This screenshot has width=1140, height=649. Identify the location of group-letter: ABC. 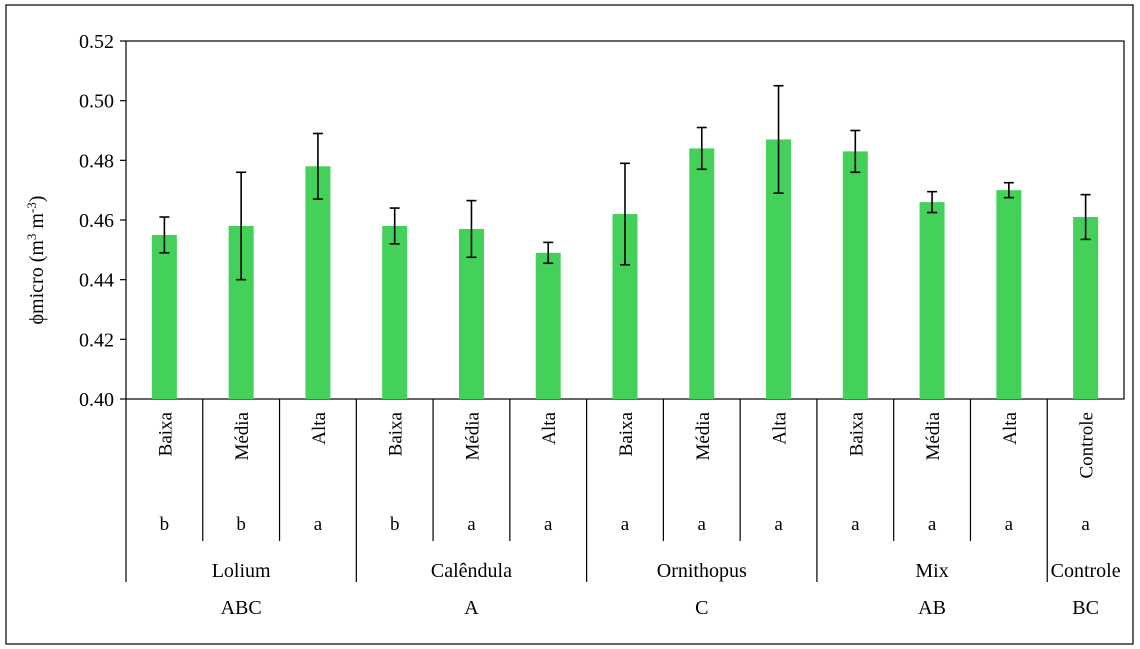
(241, 608).